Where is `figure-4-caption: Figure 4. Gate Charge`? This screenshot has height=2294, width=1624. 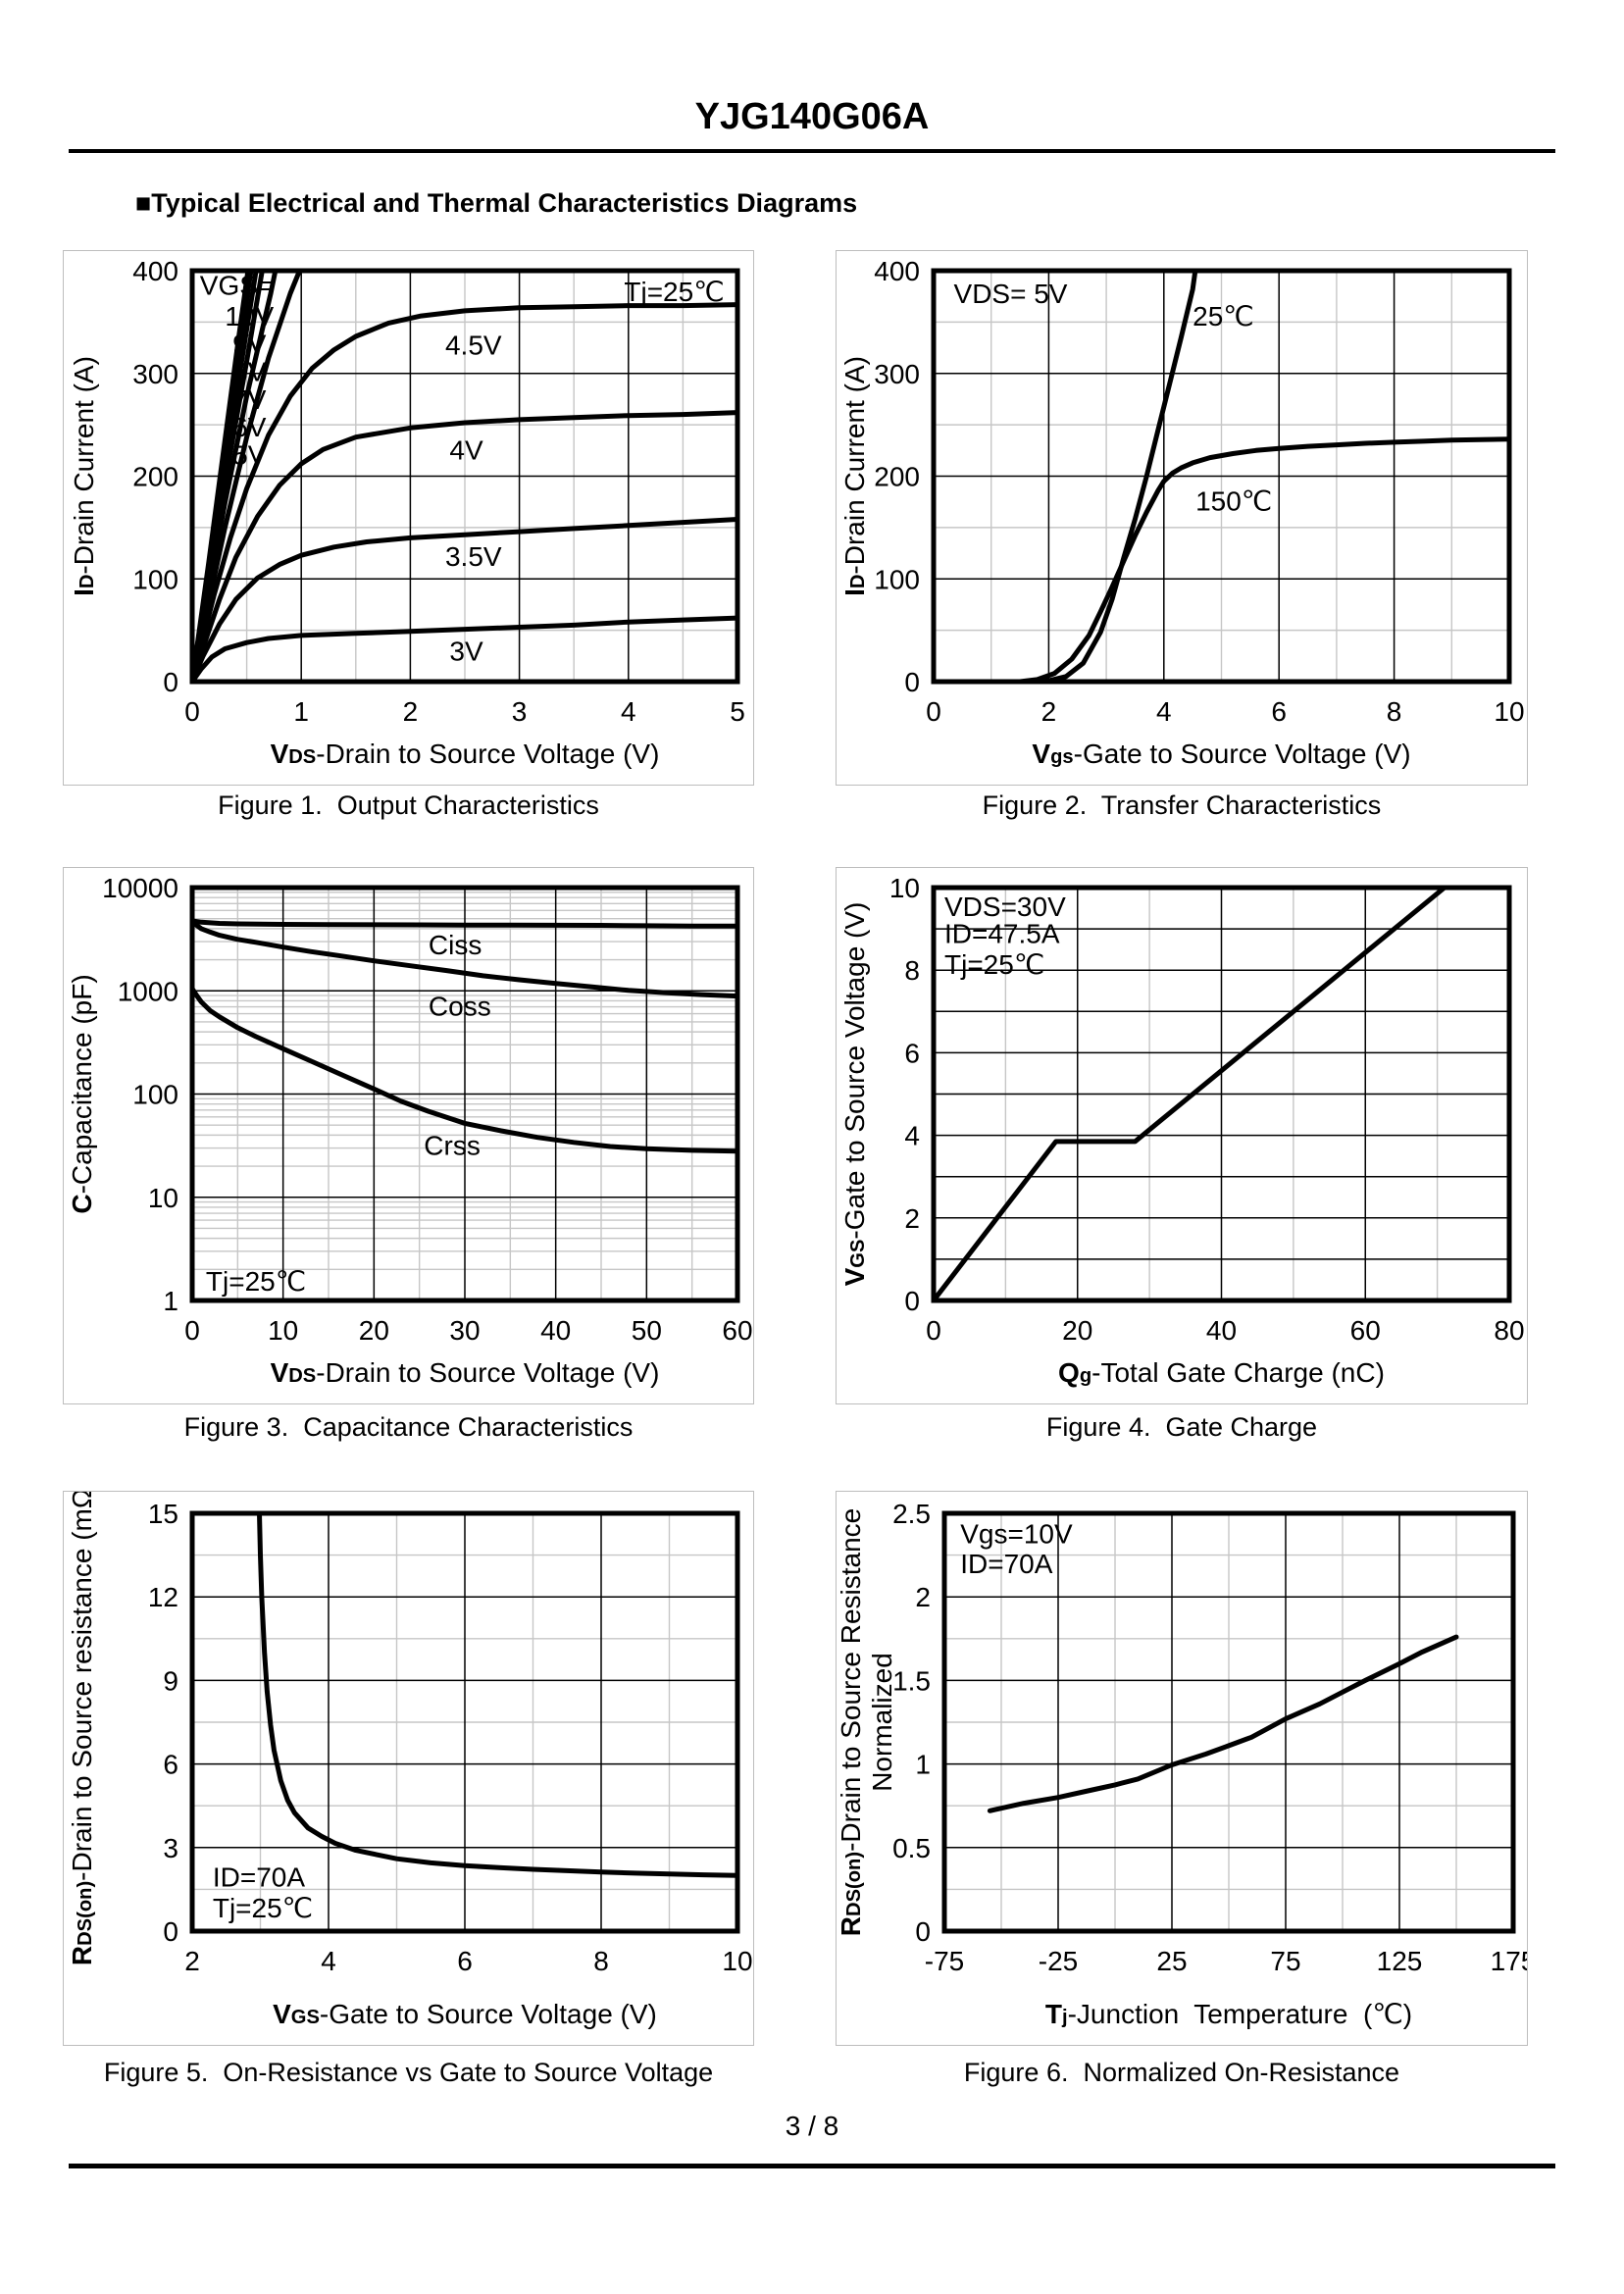 figure-4-caption: Figure 4. Gate Charge is located at coordinates (1181, 1427).